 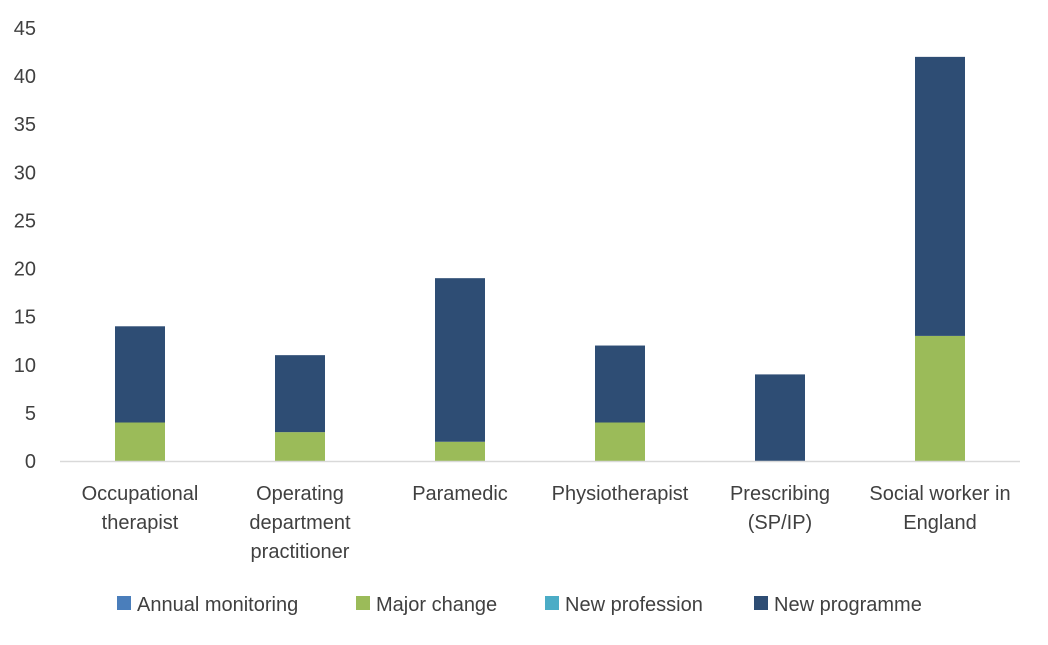 I want to click on x-category-label-1: Operating department practitioner, so click(x=300, y=523).